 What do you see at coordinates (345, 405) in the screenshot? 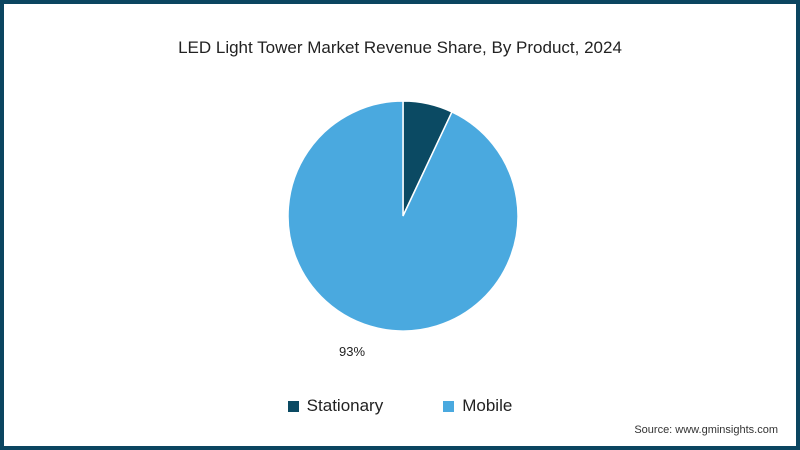
I see `legend-label-stationary: Stationary` at bounding box center [345, 405].